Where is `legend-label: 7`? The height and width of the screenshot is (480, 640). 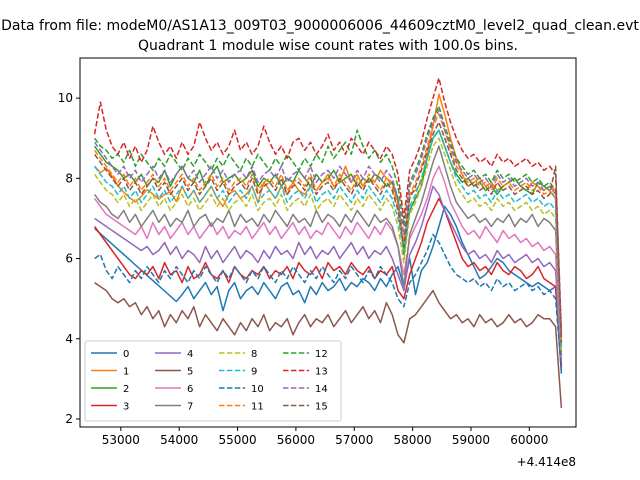
legend-label: 7 is located at coordinates (190, 407).